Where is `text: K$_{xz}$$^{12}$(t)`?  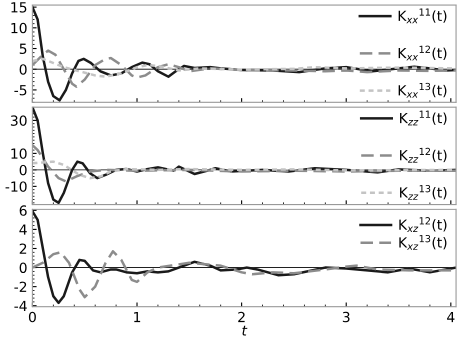
text: K$_{xz}$$^{12}$(t) is located at coordinates (422, 224).